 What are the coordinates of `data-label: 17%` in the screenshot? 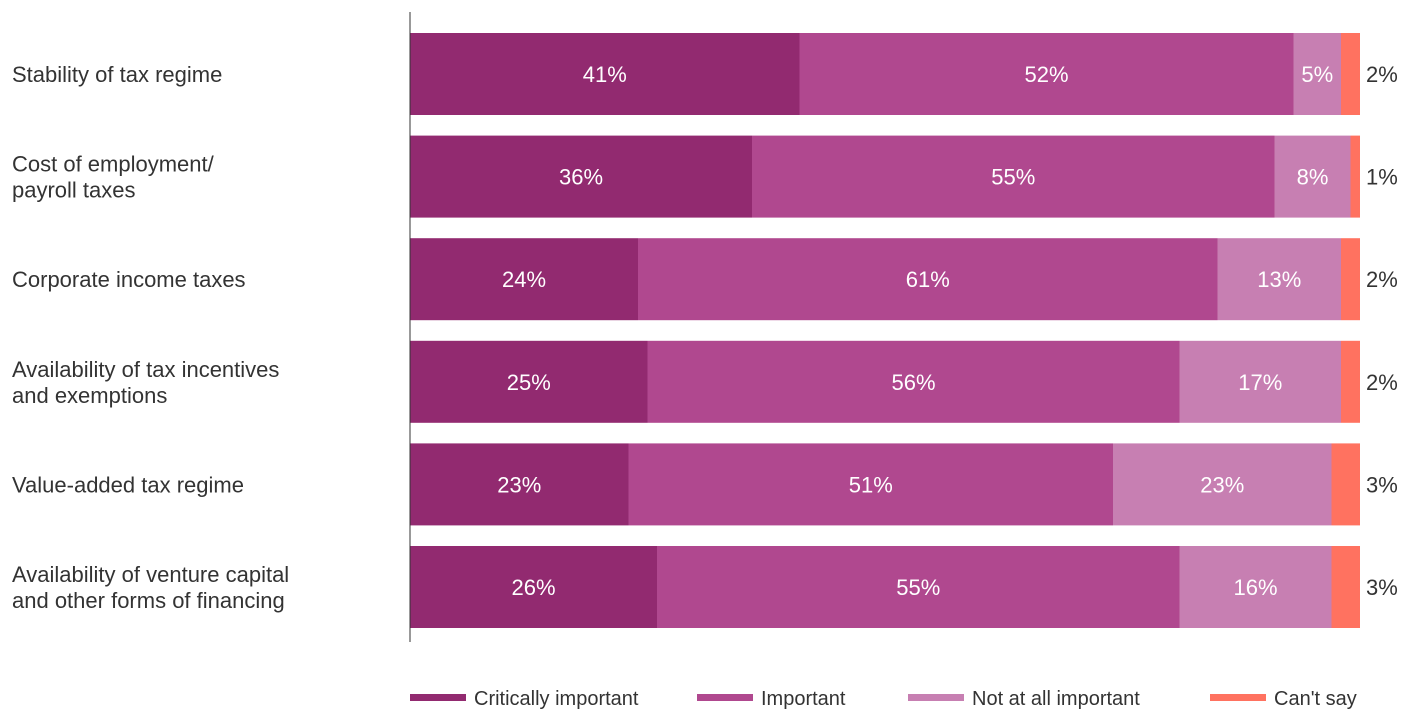 It's located at (1260, 382).